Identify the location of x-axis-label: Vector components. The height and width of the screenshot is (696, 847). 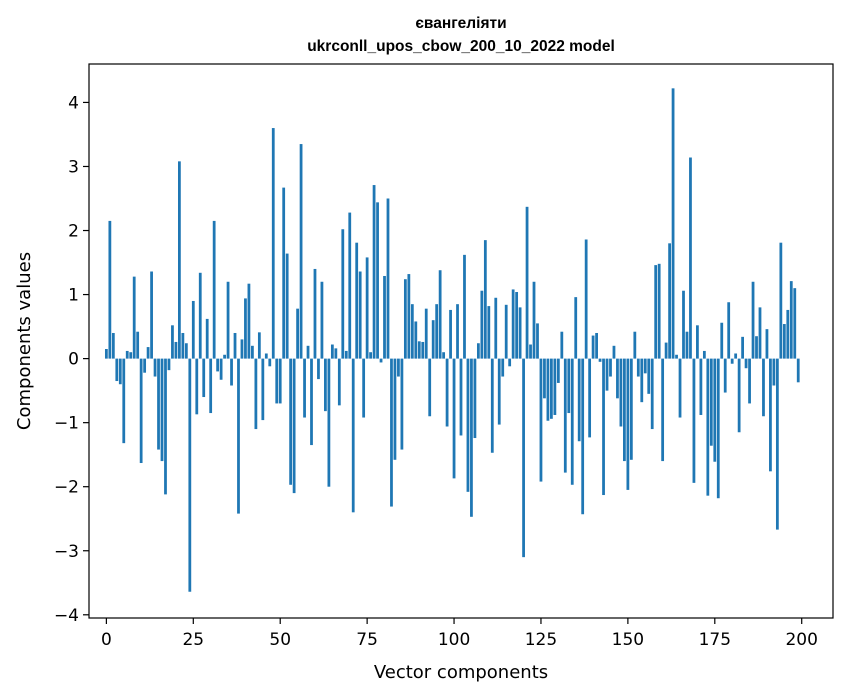
(461, 672).